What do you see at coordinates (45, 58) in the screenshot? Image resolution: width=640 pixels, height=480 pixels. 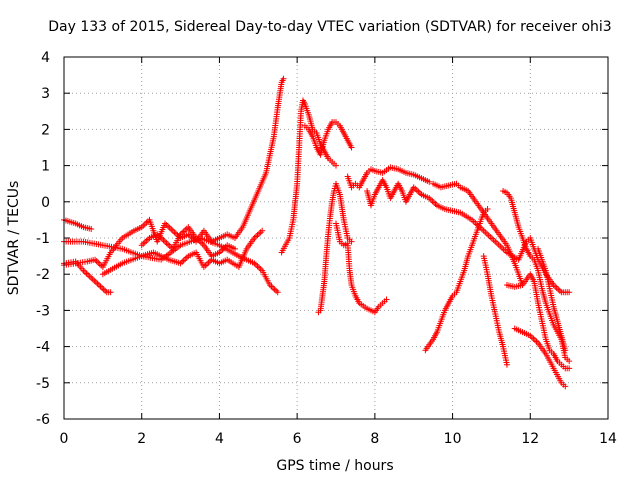 I see `y-tick-label: 4` at bounding box center [45, 58].